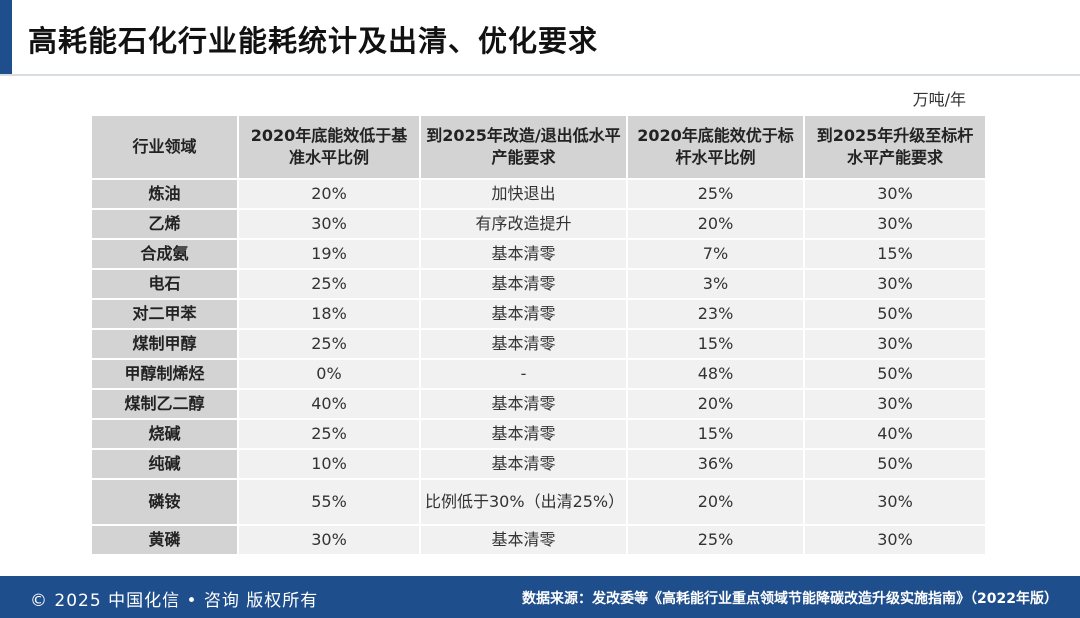  Describe the element at coordinates (715, 284) in the screenshot. I see `table-cell: 3%` at that location.